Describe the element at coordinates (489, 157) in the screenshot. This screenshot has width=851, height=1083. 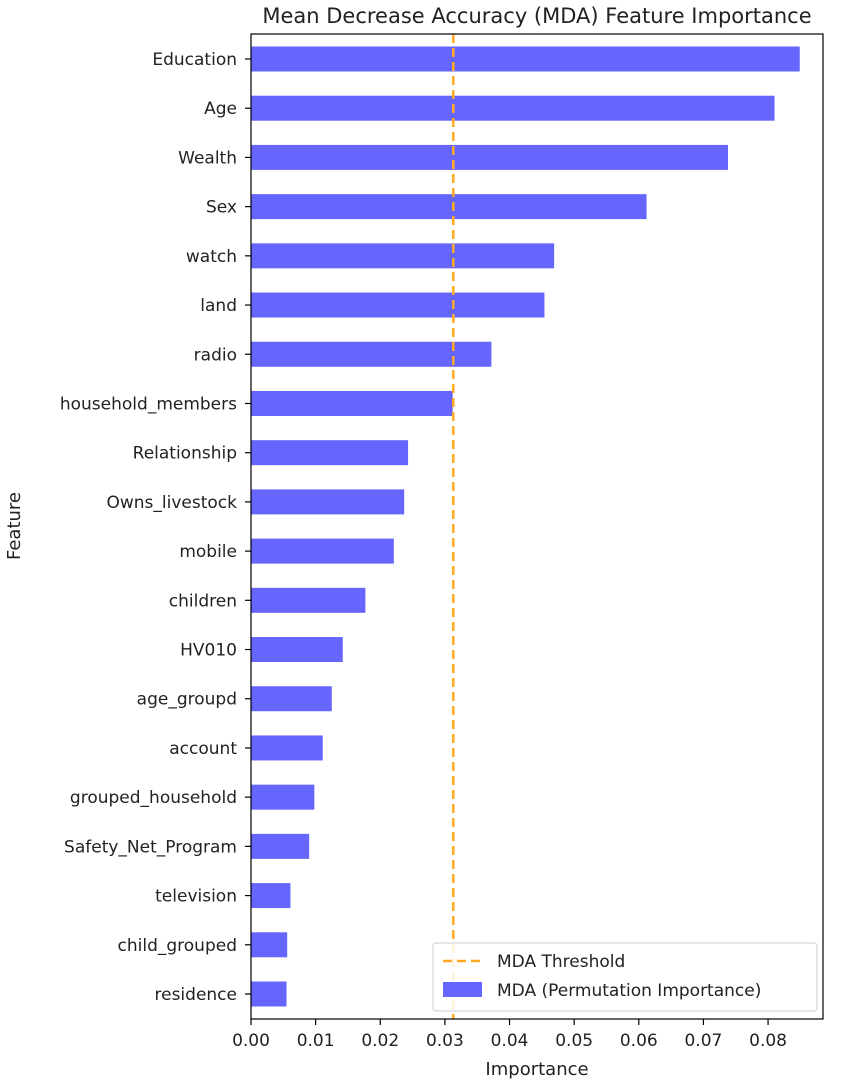
I see `bar-Wealth` at that location.